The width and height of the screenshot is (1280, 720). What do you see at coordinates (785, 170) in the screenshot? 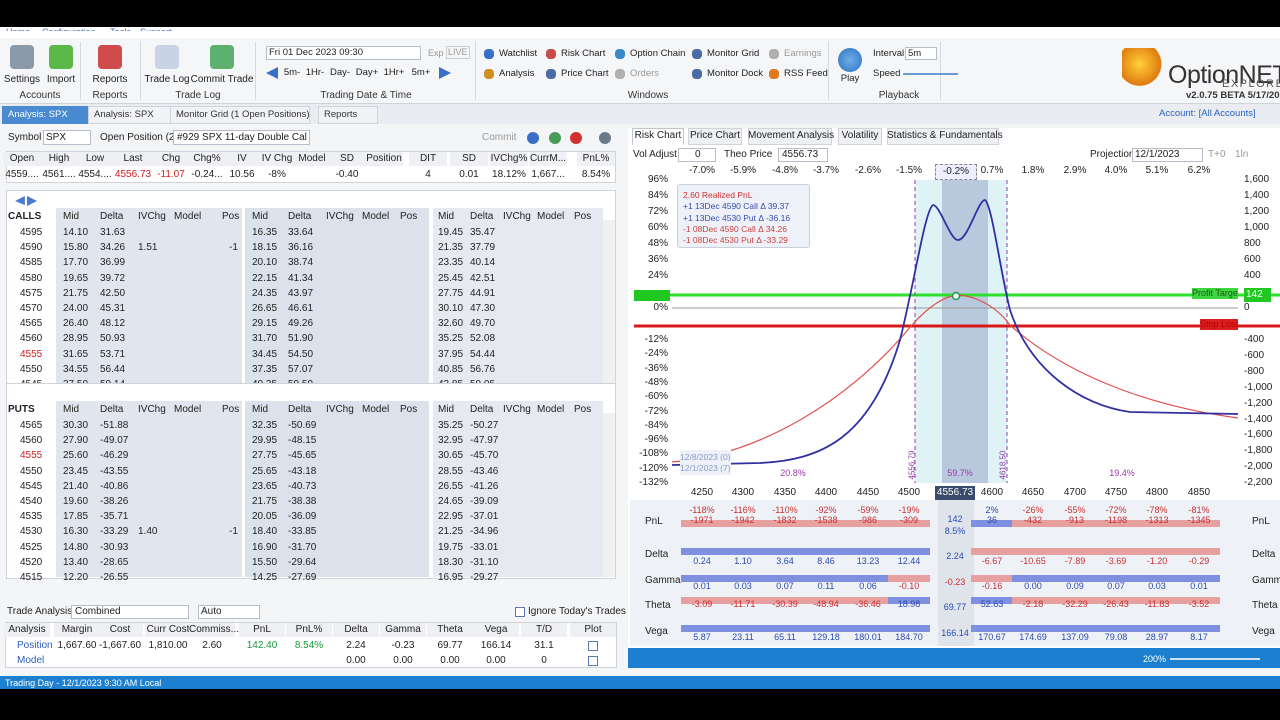
I see `pct-move: -4.8%` at bounding box center [785, 170].